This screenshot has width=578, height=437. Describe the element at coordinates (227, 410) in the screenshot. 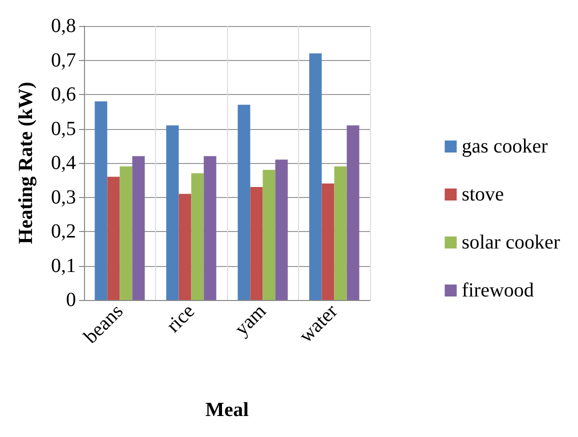

I see `x-axis-title: Meal` at that location.